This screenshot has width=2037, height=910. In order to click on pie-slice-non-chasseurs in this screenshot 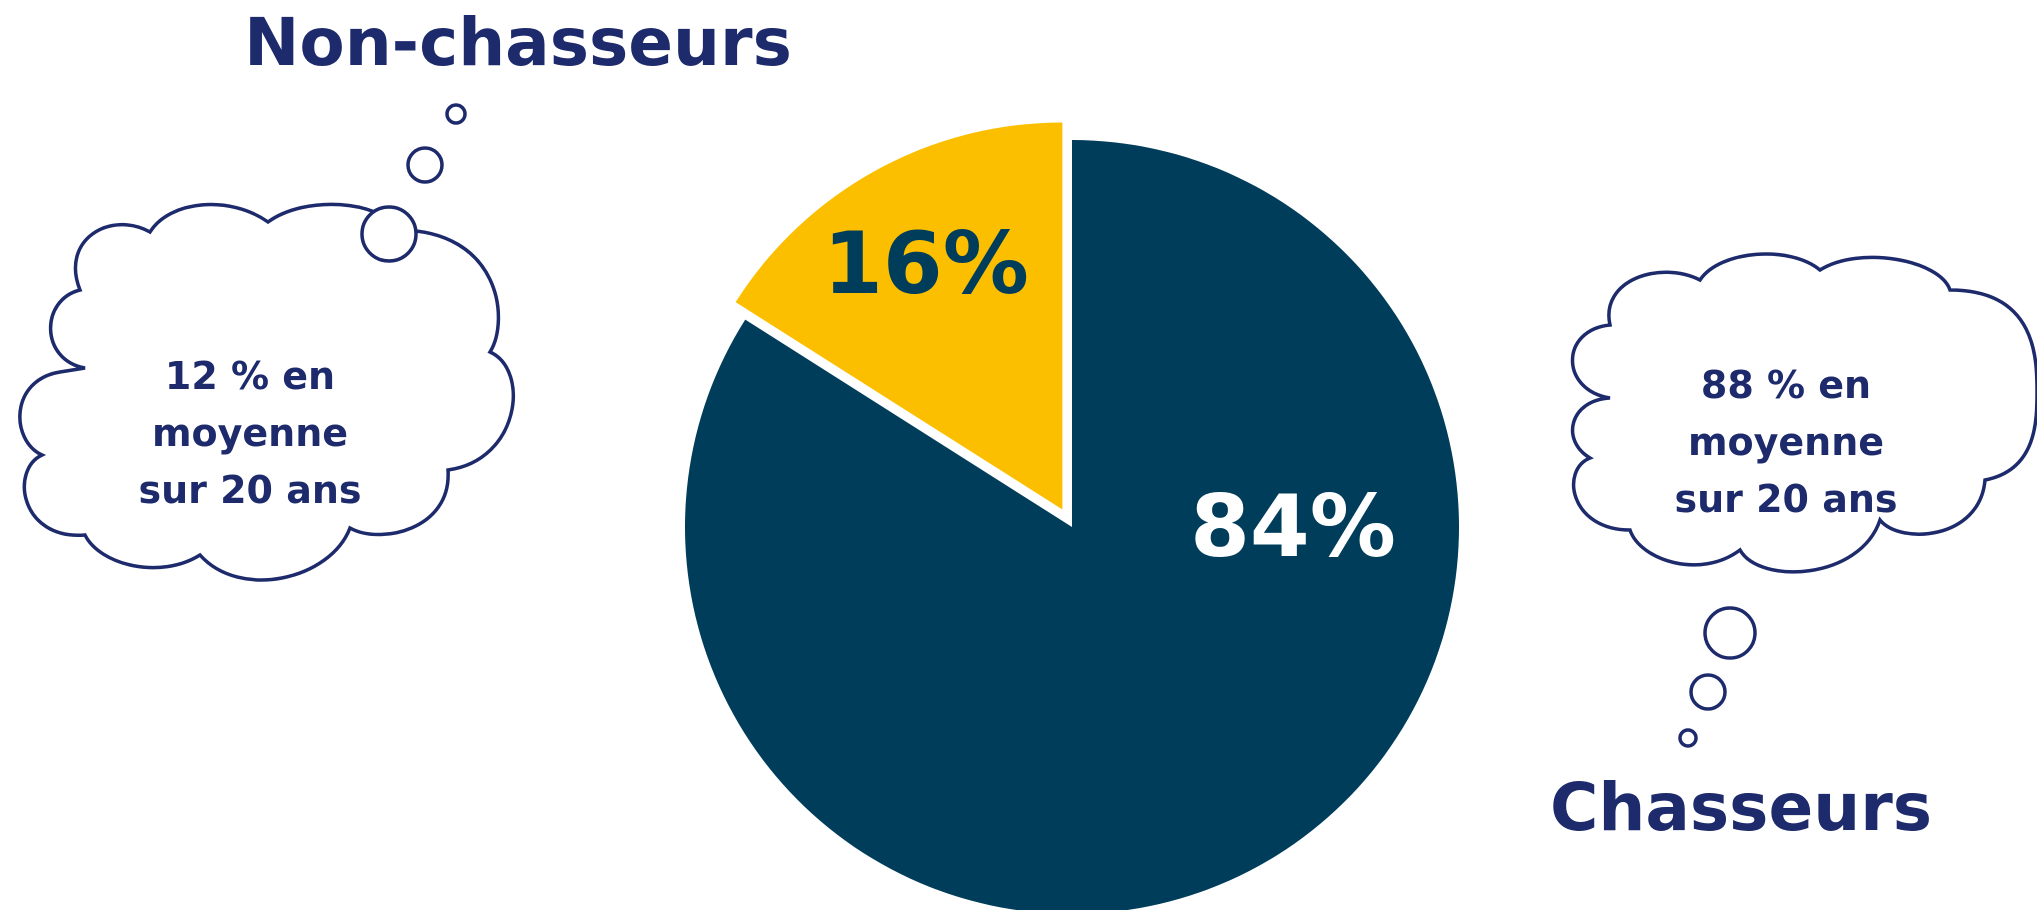, I will do `click(899, 316)`.